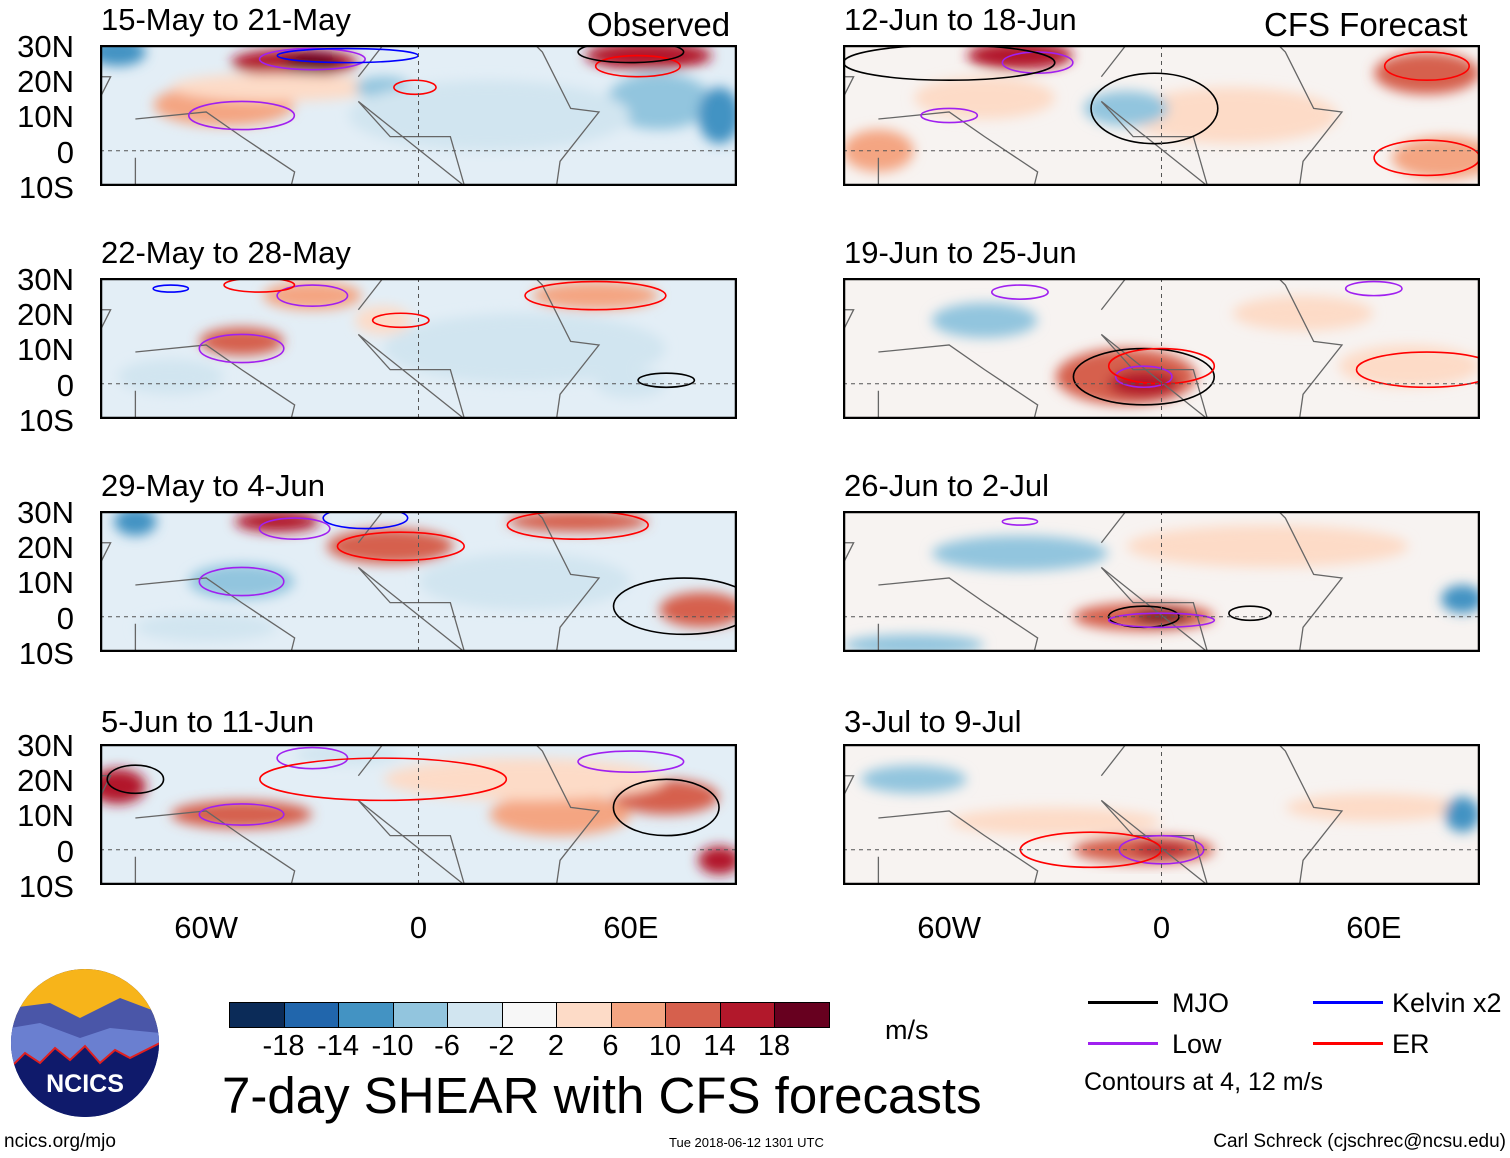 This screenshot has width=1510, height=1158. I want to click on legend-kelvin: Kelvin x2, so click(1447, 1003).